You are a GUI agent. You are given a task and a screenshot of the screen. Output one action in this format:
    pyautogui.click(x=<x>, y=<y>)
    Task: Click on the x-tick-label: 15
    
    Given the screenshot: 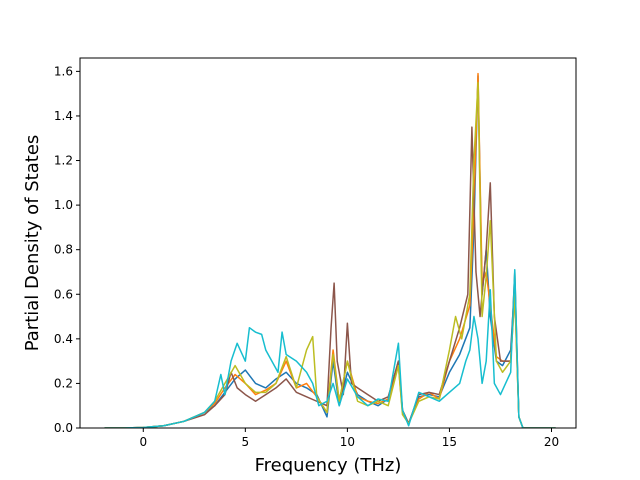 What is the action you would take?
    pyautogui.click(x=449, y=442)
    